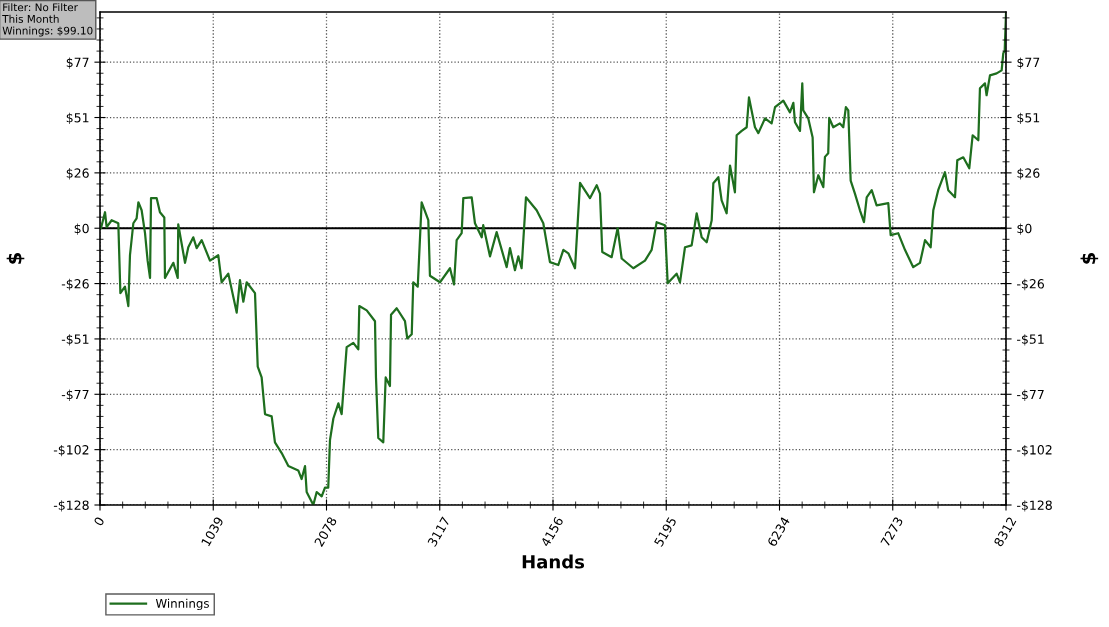  What do you see at coordinates (182, 604) in the screenshot?
I see `legend-label: Winnings` at bounding box center [182, 604].